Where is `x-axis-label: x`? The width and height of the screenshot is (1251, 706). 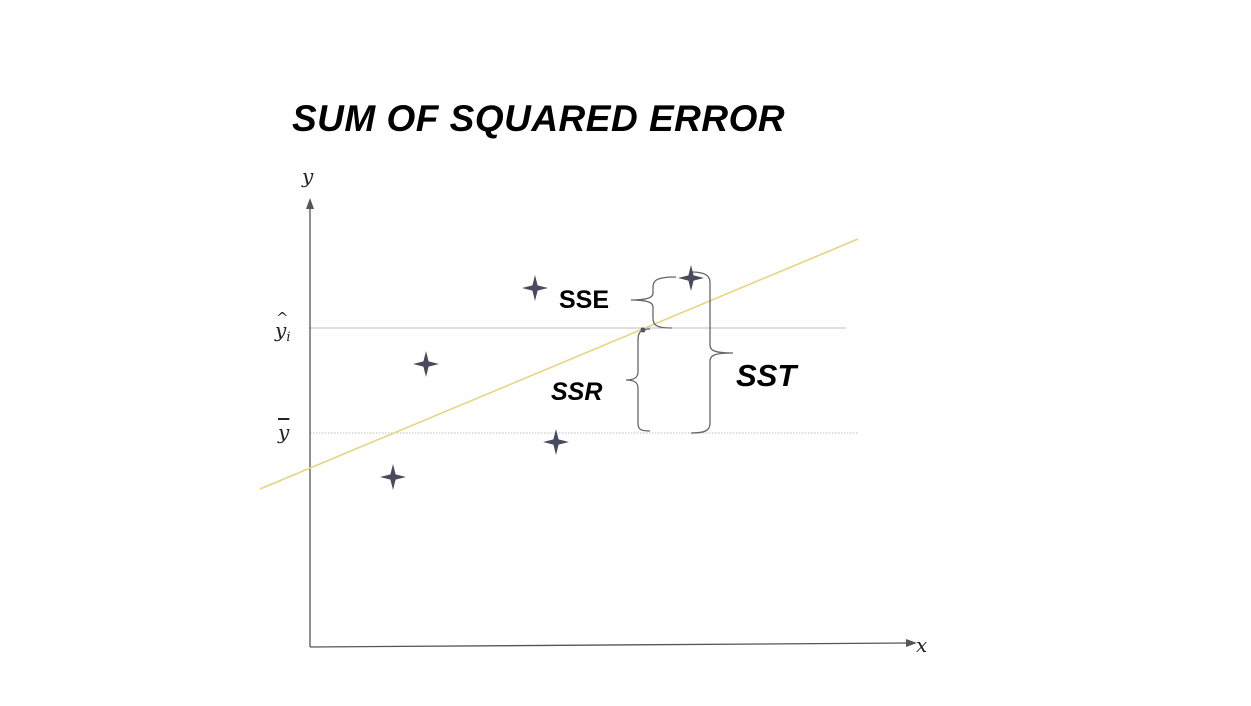
x-axis-label: x is located at coordinates (922, 645).